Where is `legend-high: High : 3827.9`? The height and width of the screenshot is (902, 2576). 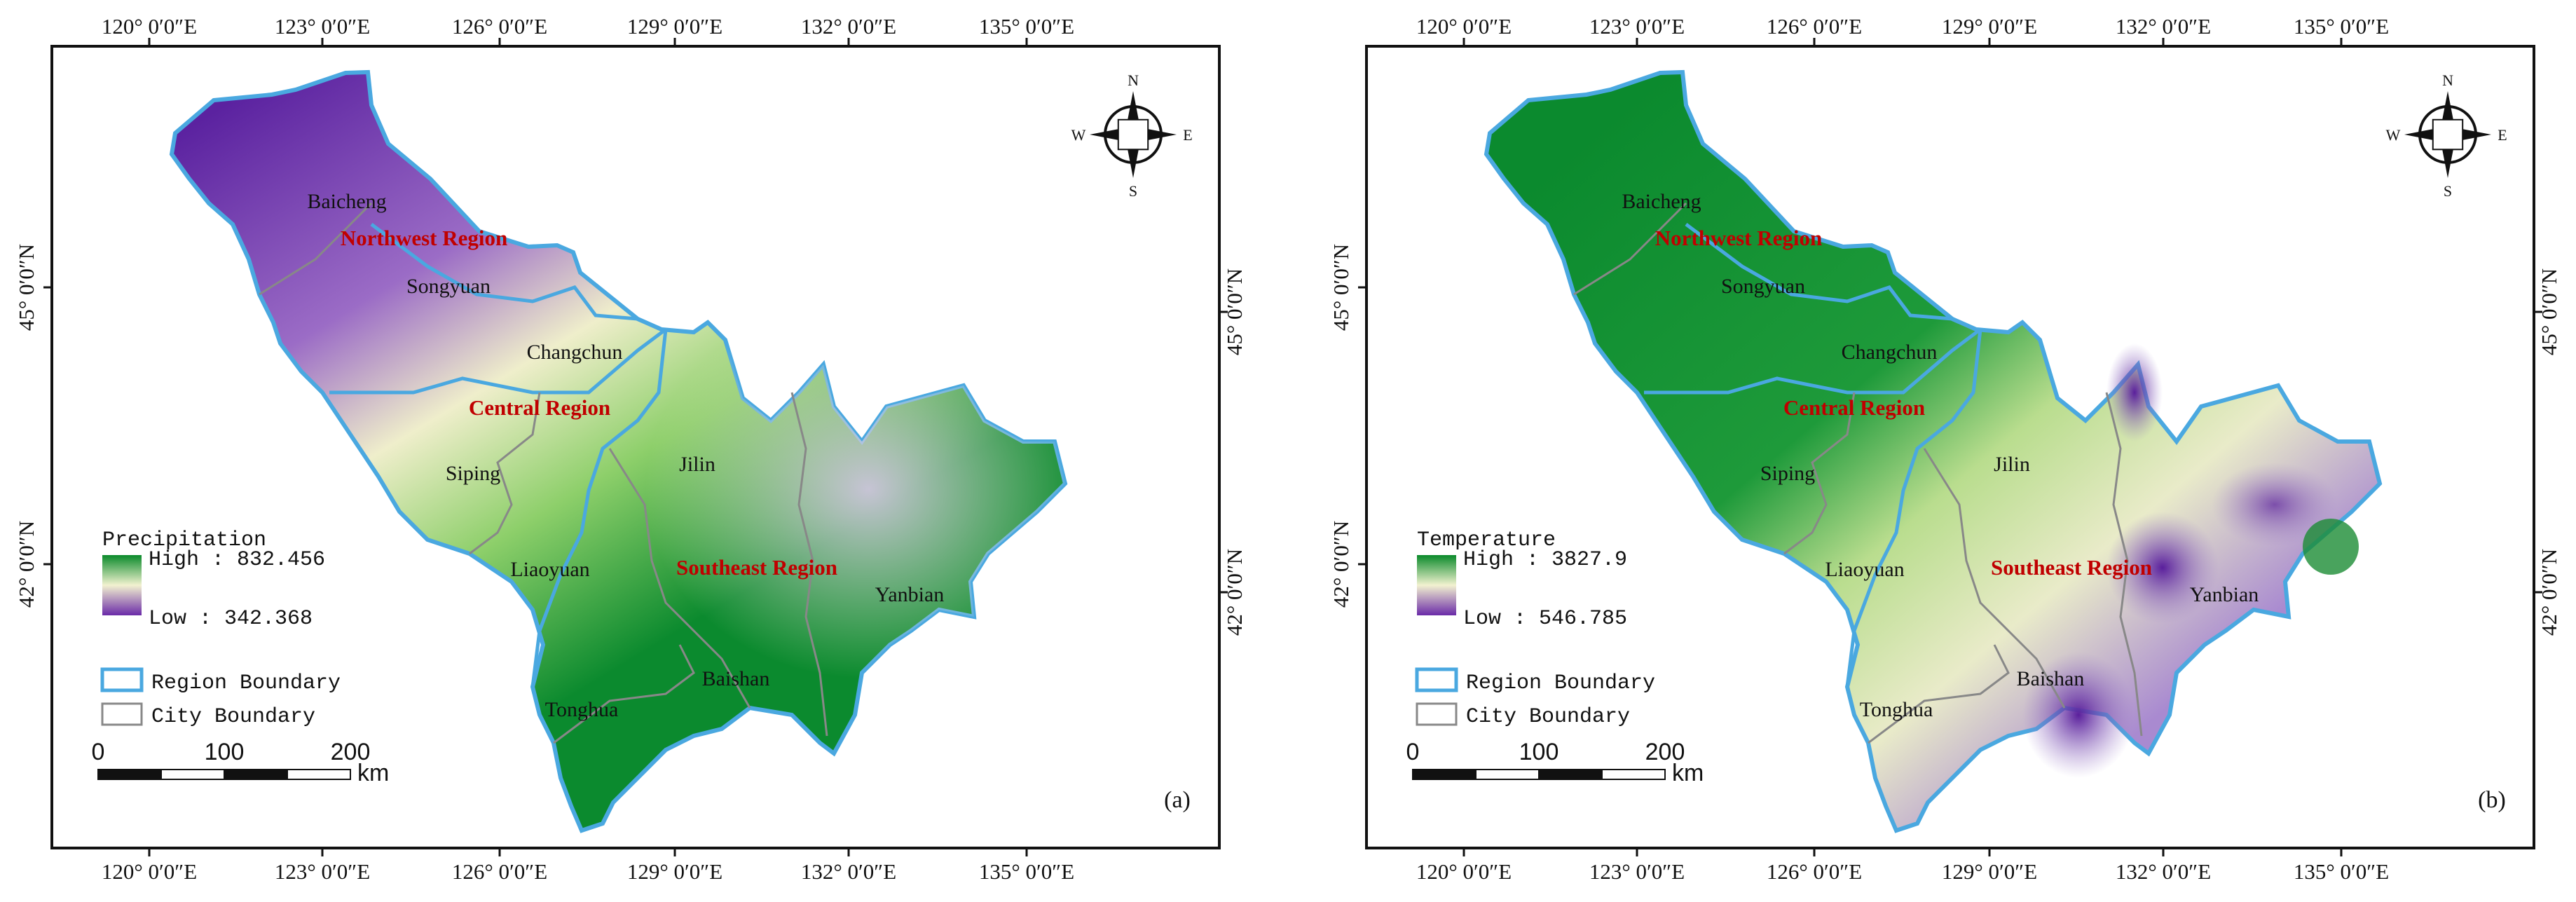
legend-high: High : 3827.9 is located at coordinates (1545, 560).